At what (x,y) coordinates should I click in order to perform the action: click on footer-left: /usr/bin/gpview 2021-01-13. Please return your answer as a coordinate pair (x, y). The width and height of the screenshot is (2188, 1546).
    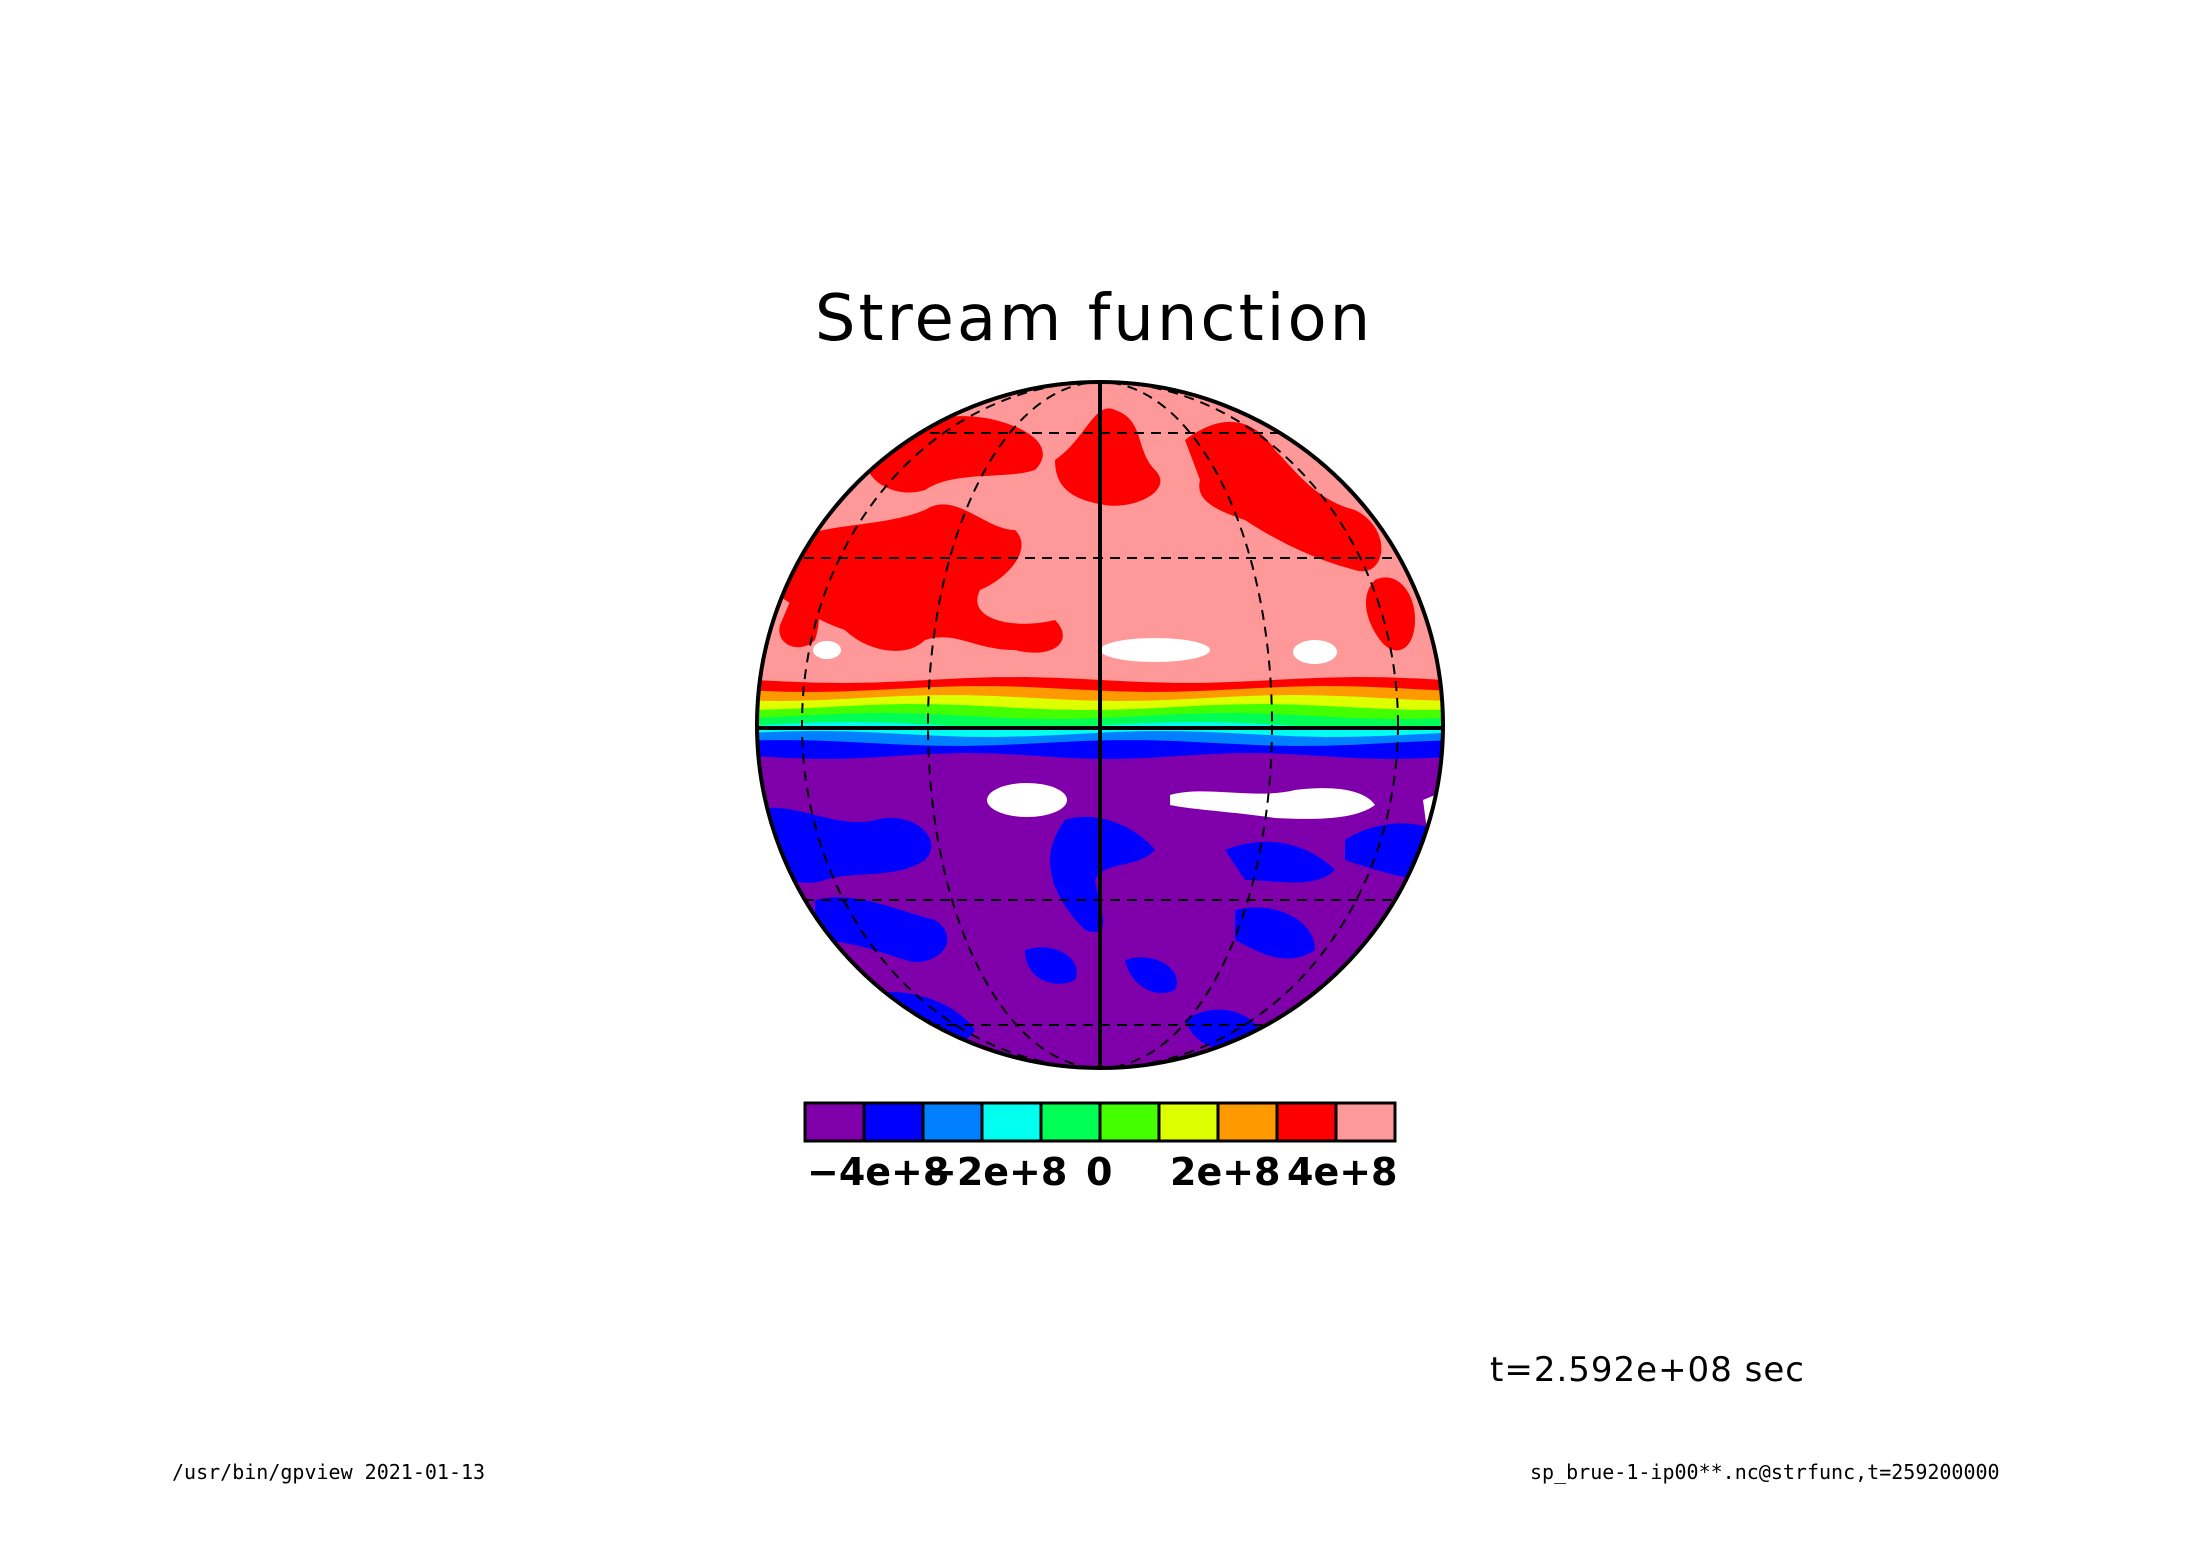
    Looking at the image, I should click on (329, 1472).